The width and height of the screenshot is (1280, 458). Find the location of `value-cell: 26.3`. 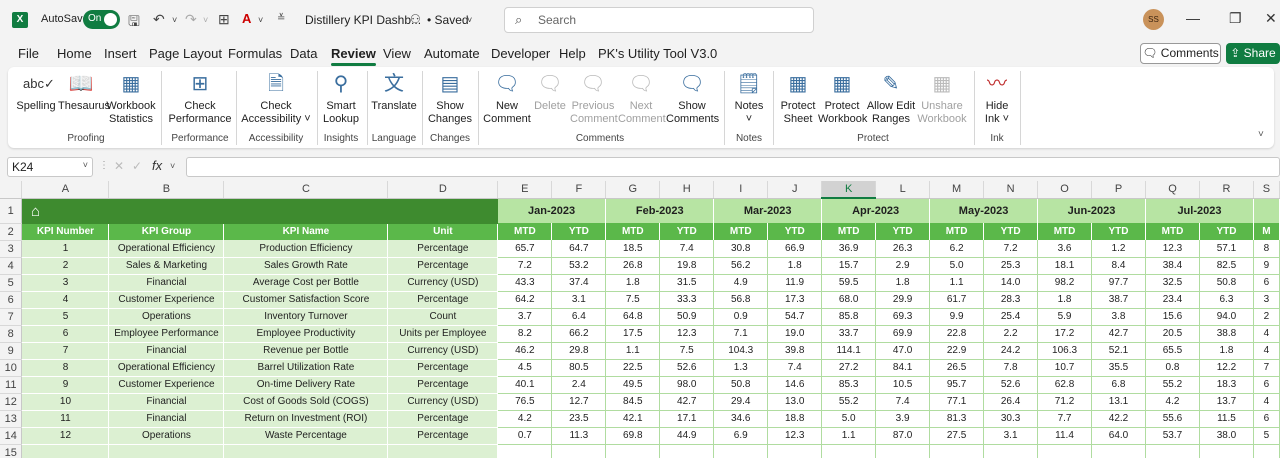

value-cell: 26.3 is located at coordinates (903, 249).